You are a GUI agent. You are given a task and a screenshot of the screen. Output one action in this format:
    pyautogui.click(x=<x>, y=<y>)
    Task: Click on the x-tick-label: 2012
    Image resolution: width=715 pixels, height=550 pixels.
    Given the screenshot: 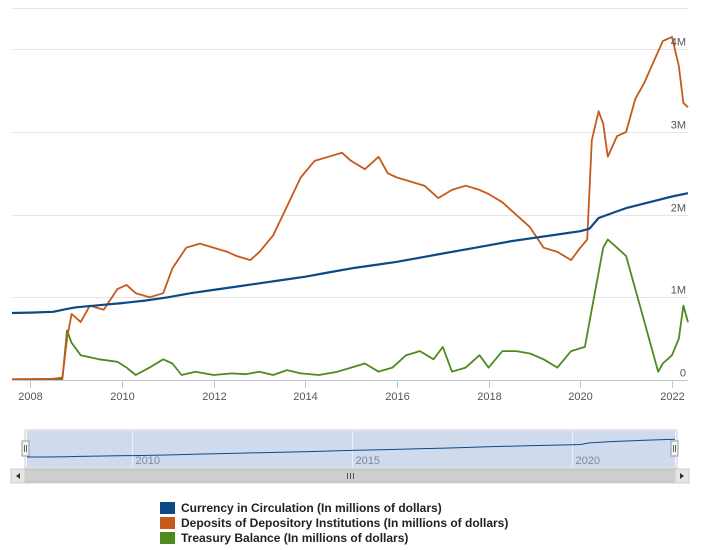 What is the action you would take?
    pyautogui.click(x=214, y=397)
    